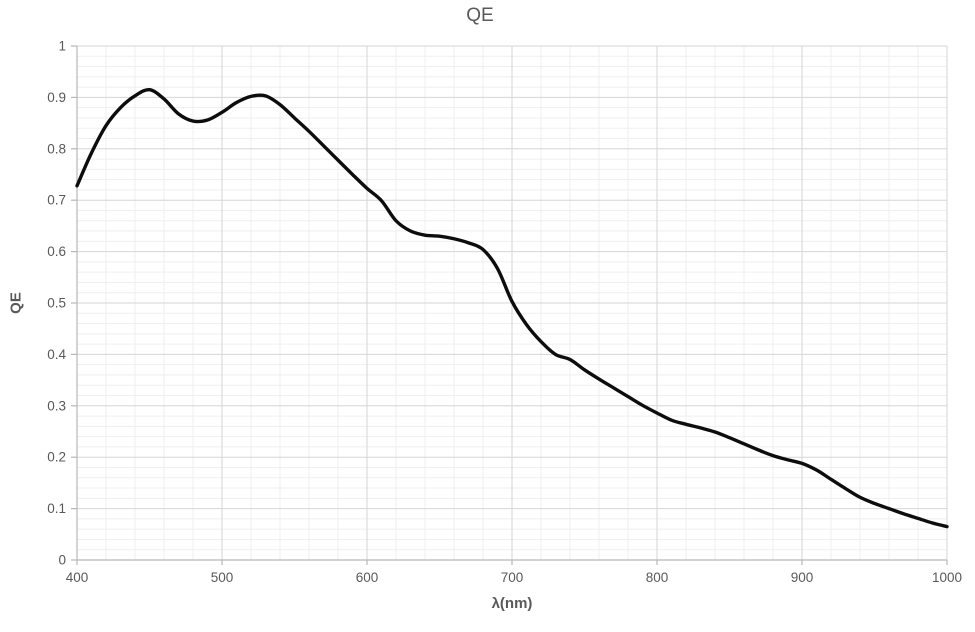  I want to click on y-tick-label: 0.7, so click(56, 200).